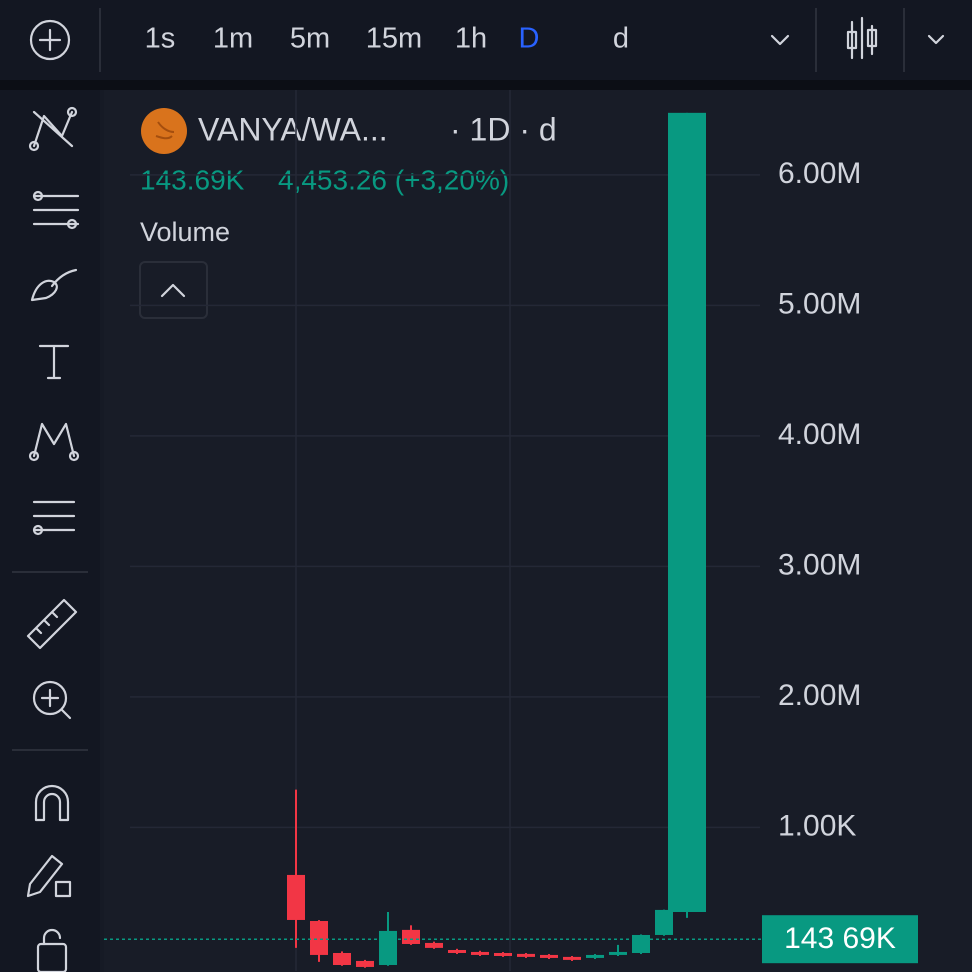 This screenshot has height=972, width=972. I want to click on separator, so click(486, 85).